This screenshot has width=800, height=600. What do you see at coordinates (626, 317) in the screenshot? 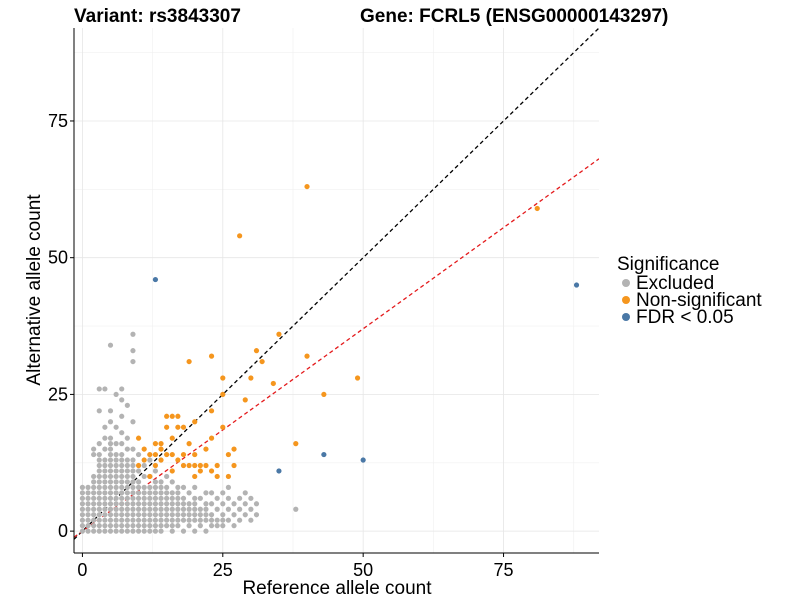
I see `legend-key-fdr` at bounding box center [626, 317].